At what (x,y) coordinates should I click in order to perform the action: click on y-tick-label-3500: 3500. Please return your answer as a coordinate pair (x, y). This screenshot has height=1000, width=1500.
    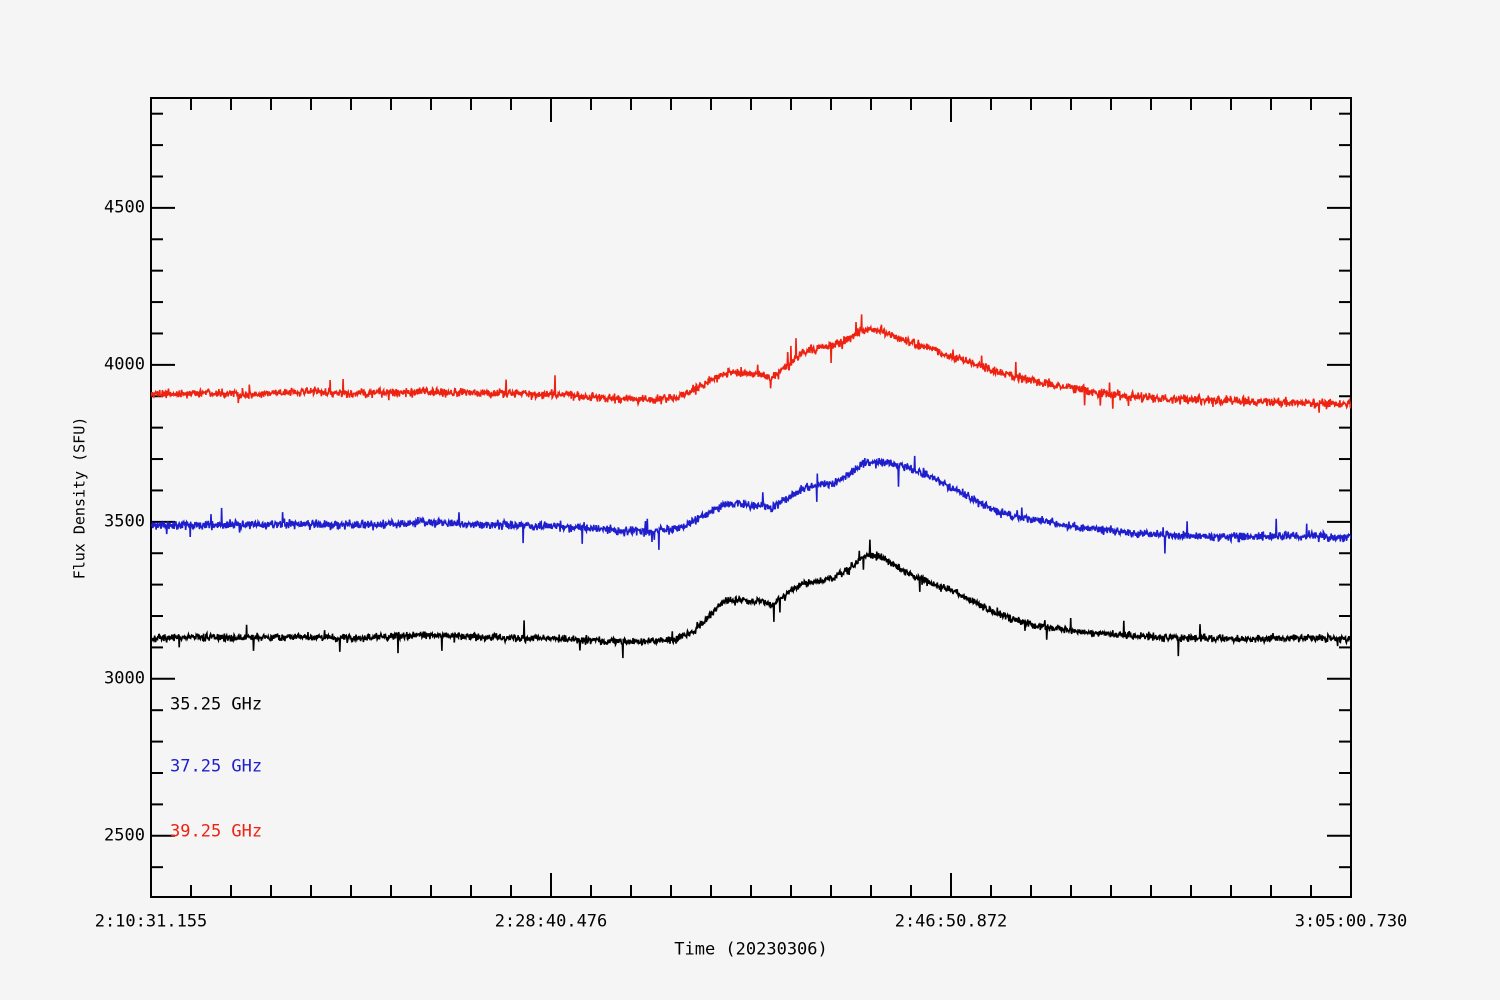
    Looking at the image, I should click on (124, 521).